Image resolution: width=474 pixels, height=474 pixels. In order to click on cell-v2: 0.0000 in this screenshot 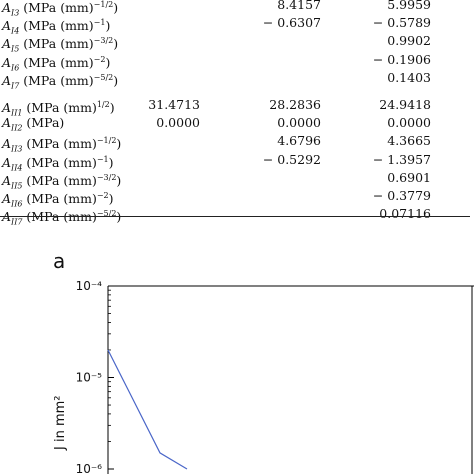, I will do `click(299, 123)`.